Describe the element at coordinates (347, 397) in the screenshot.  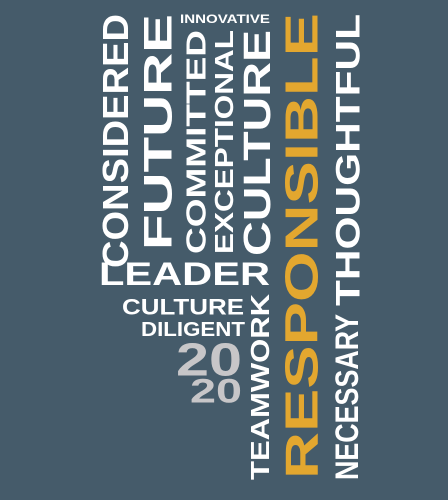
I see `word-necessary: NECESSARY` at that location.